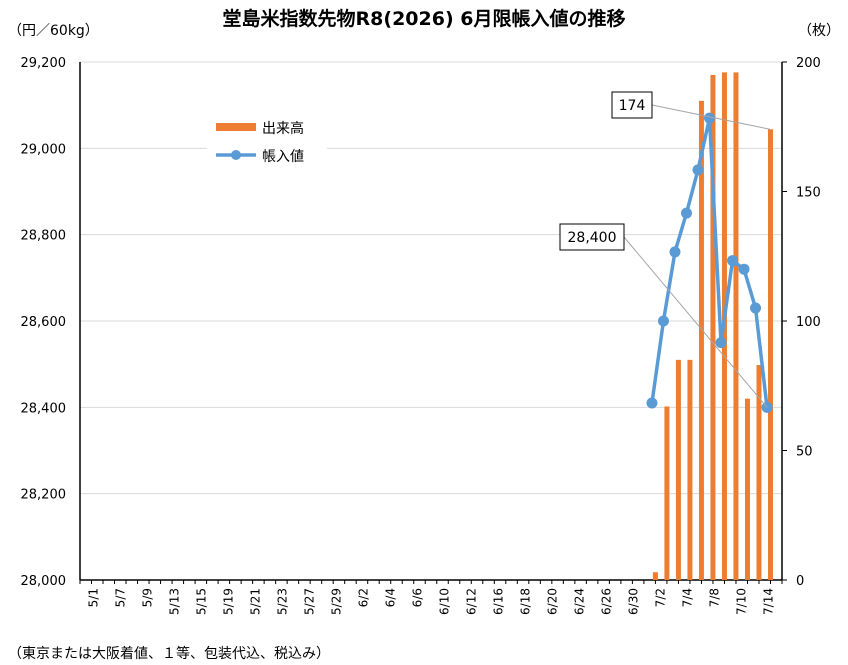 This screenshot has height=665, width=848. Describe the element at coordinates (808, 193) in the screenshot. I see `right-tick-label: 150` at that location.